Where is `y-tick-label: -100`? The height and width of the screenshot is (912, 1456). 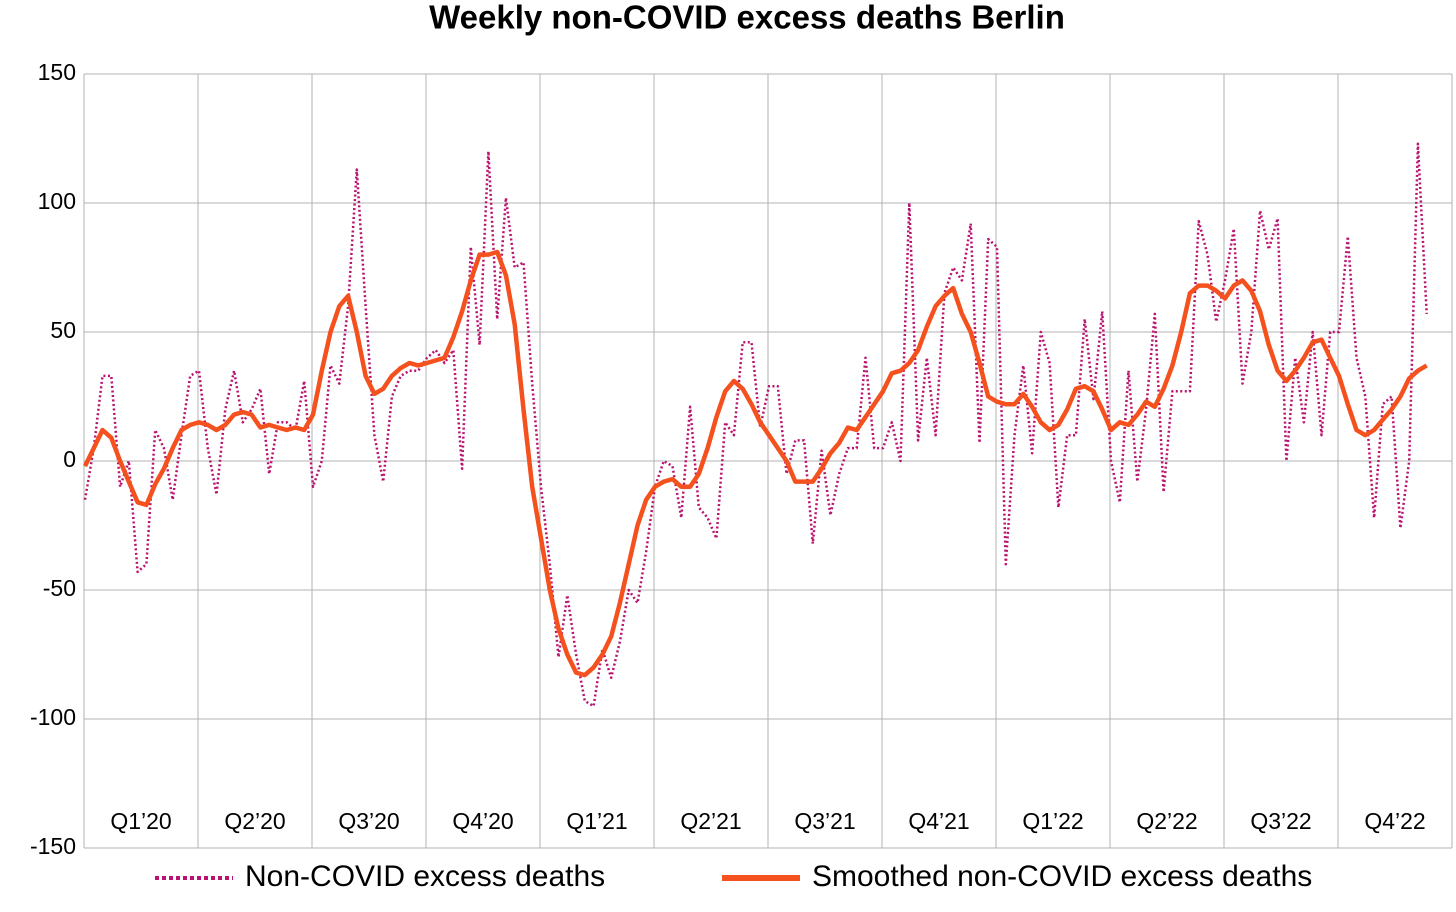
y-tick-label: -100 is located at coordinates (53, 717).